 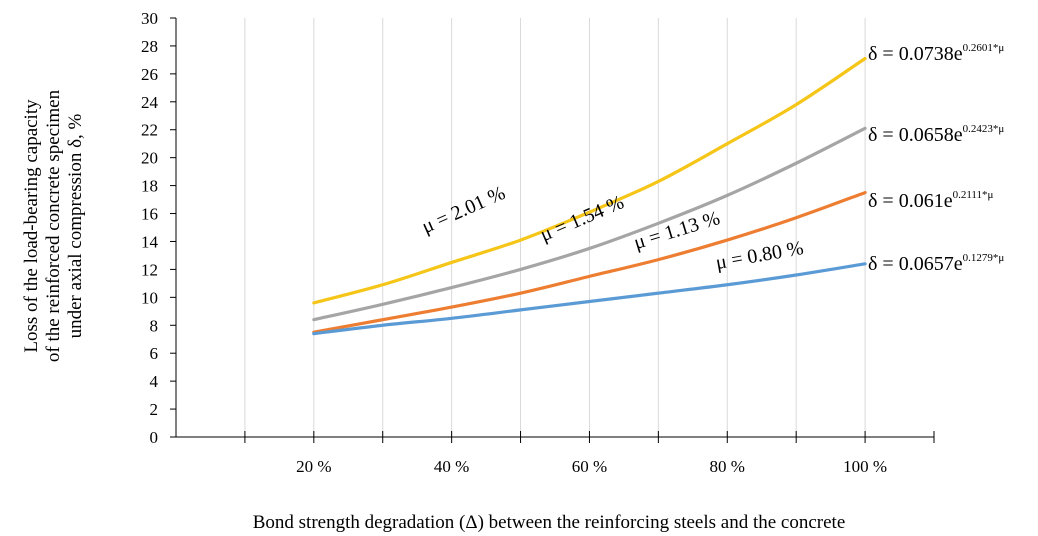 I want to click on y-tick-label: 24, so click(x=150, y=102).